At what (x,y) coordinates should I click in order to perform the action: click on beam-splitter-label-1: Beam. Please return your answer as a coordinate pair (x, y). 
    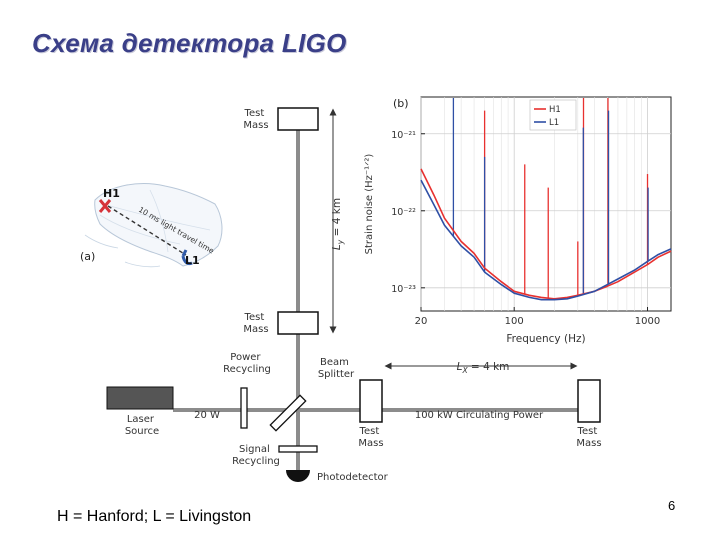
    Looking at the image, I should click on (334, 362).